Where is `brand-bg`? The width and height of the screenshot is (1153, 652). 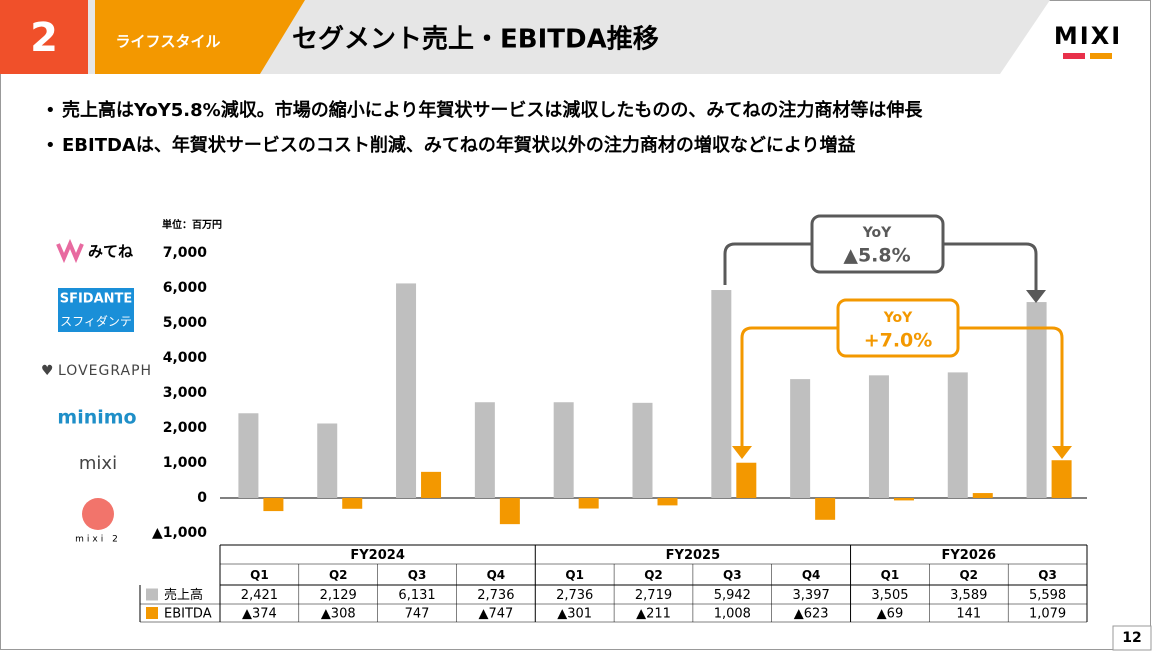
brand-bg is located at coordinates (96, 310).